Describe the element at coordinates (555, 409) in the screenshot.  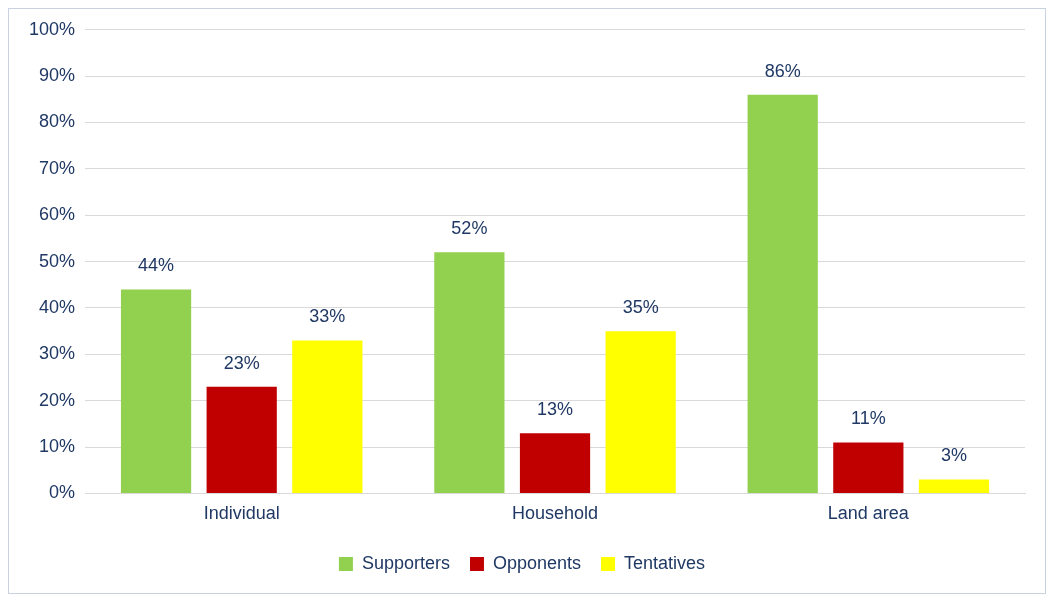
I see `data-label: 13%` at that location.